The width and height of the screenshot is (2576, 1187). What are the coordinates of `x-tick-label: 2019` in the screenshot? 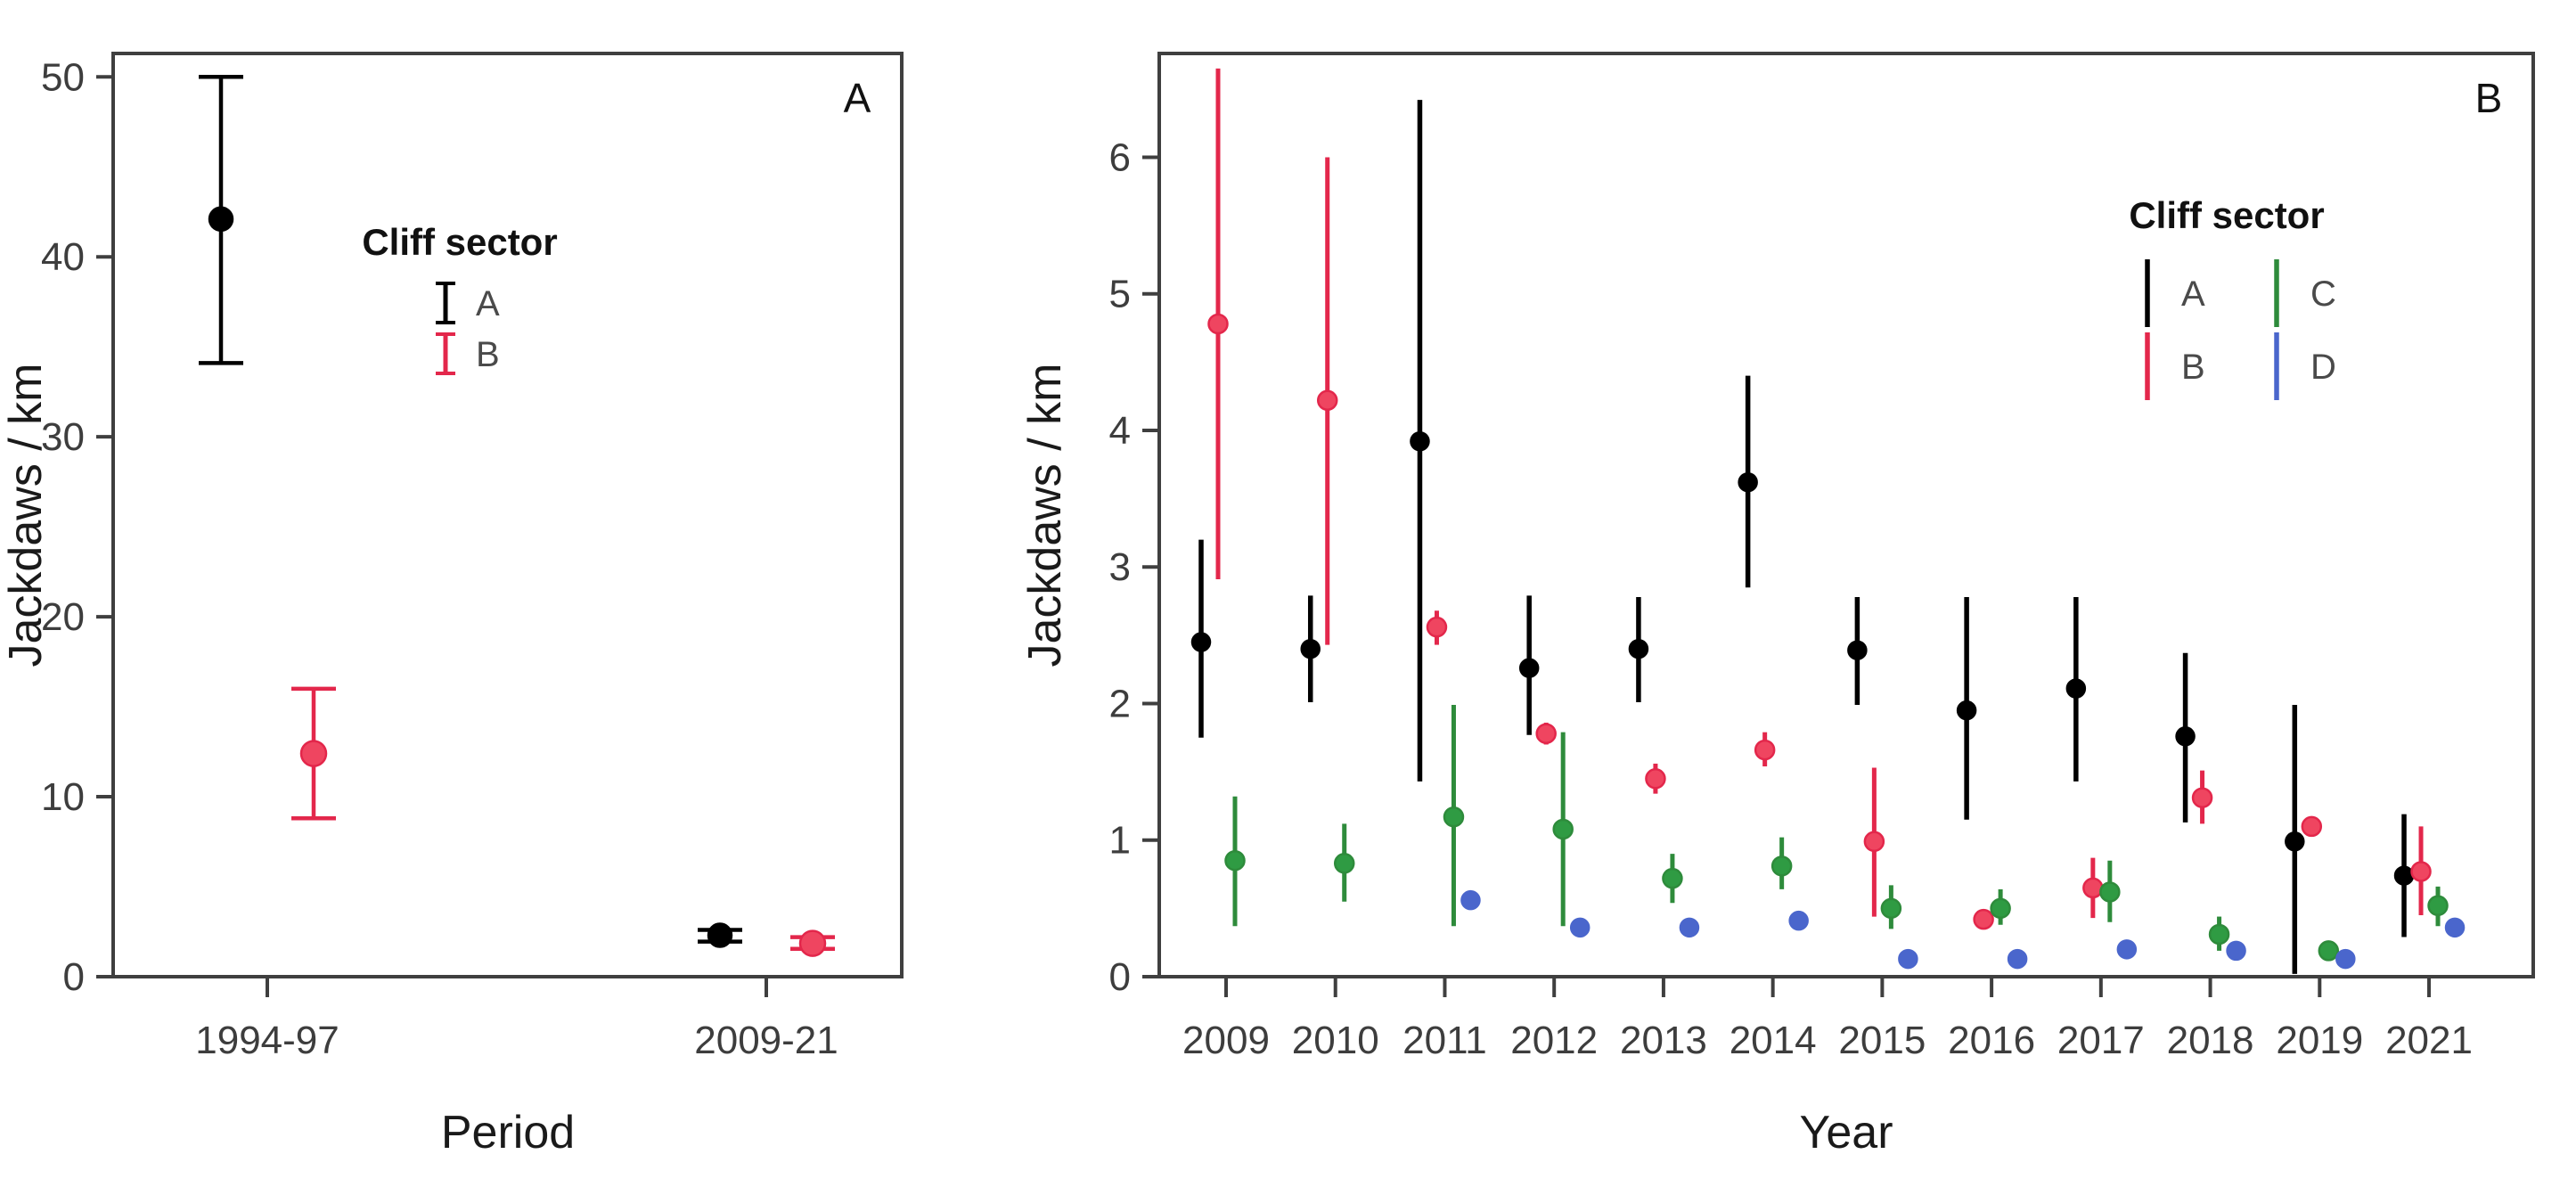 It's located at (2319, 1040).